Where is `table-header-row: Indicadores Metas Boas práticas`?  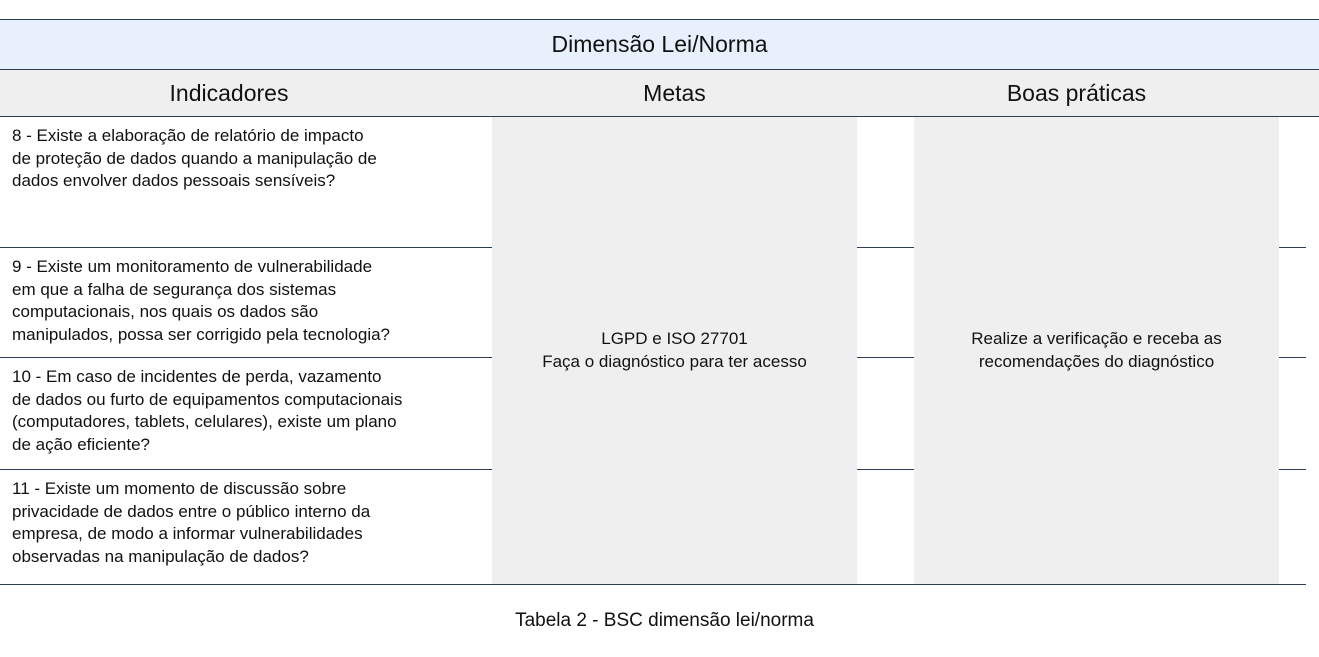 table-header-row: Indicadores Metas Boas práticas is located at coordinates (659, 93).